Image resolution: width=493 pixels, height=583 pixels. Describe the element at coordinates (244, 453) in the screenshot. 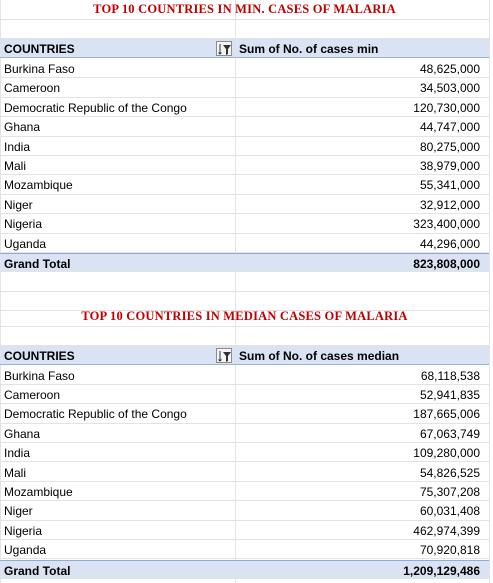

I see `table-row: India 109,280,000` at that location.